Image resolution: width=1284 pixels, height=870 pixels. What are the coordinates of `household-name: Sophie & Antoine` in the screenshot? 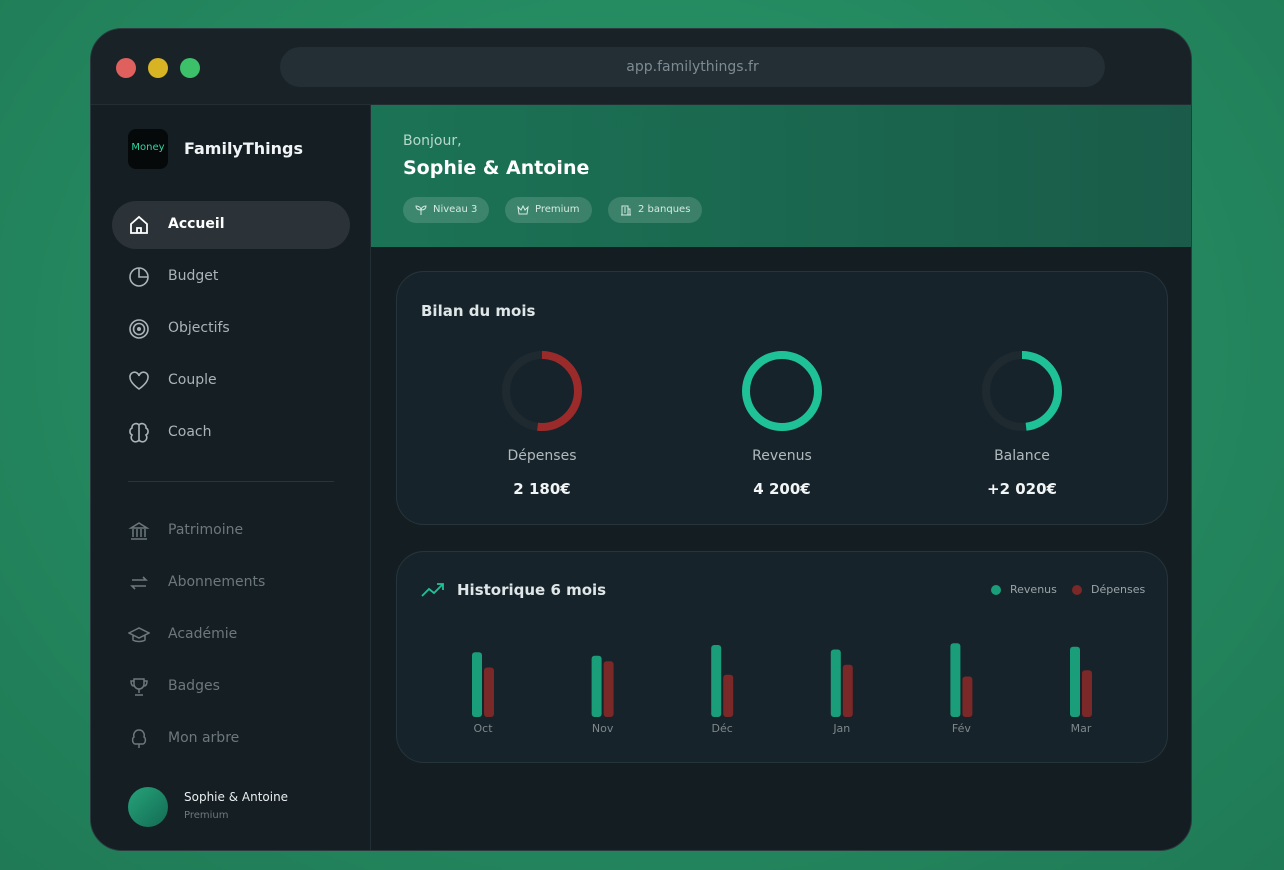 It's located at (496, 168).